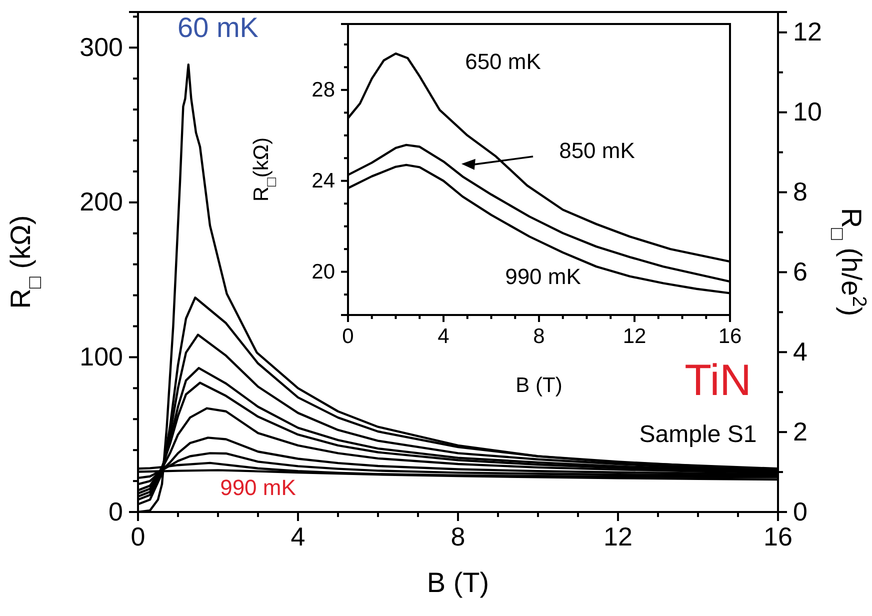  What do you see at coordinates (800, 271) in the screenshot?
I see `y2-tick-label: 6` at bounding box center [800, 271].